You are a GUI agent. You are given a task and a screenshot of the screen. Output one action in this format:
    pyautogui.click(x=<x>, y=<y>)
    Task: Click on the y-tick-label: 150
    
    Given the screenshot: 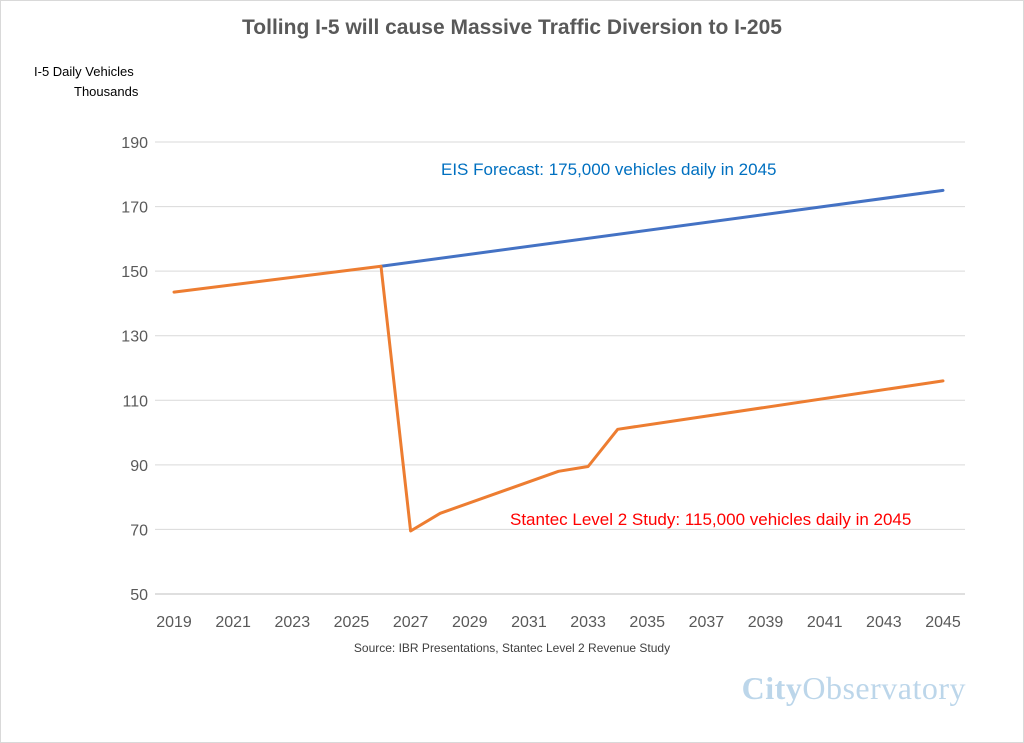 What is the action you would take?
    pyautogui.click(x=134, y=272)
    